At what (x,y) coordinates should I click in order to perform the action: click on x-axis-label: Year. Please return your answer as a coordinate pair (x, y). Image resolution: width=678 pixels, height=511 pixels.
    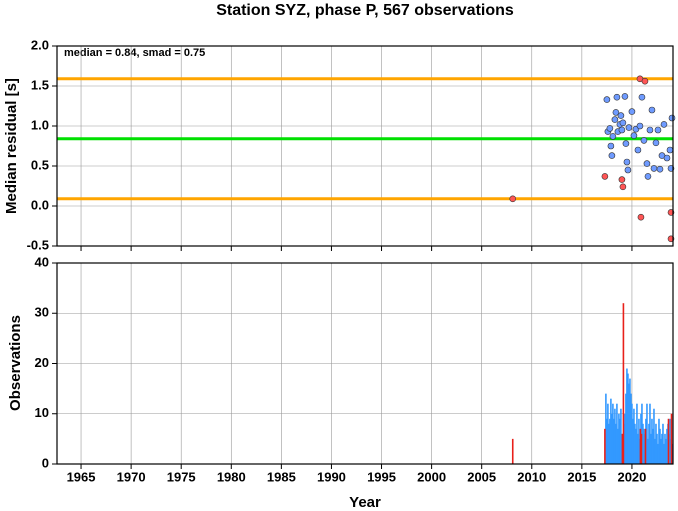
    Looking at the image, I should click on (365, 502).